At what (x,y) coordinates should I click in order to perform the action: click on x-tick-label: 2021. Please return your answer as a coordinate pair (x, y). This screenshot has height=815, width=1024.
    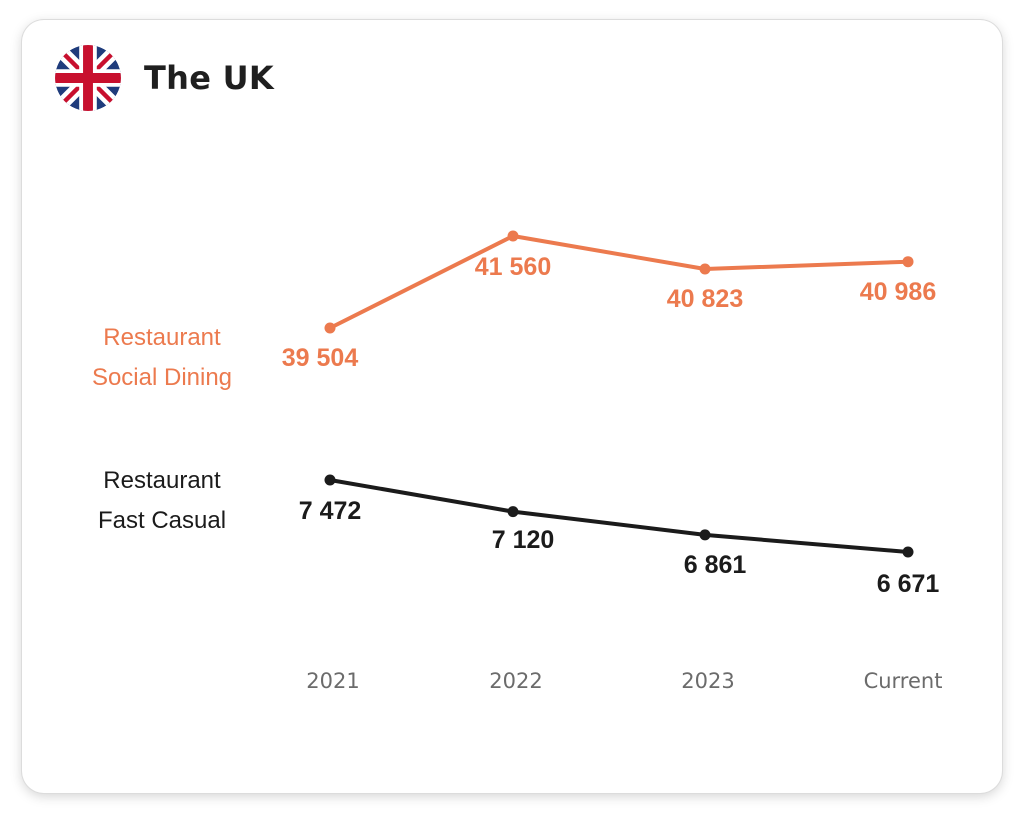
    Looking at the image, I should click on (332, 681).